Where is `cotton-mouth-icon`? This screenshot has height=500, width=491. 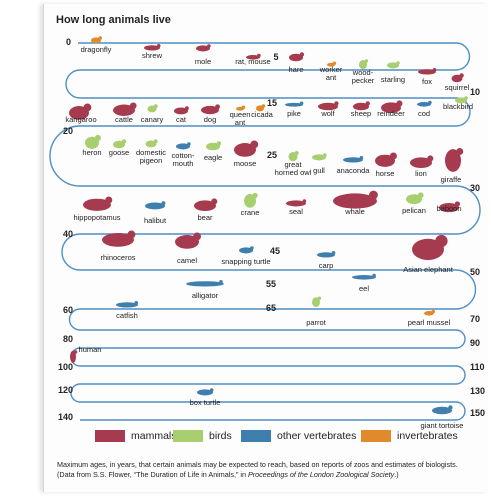
cotton-mouth-icon is located at coordinates (183, 146).